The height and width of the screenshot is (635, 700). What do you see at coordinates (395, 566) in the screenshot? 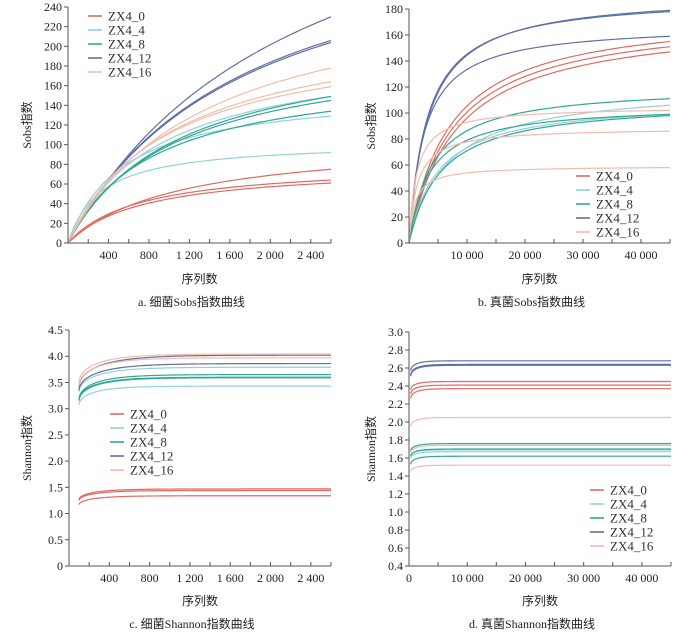
I see `y-tick-label: 0.4` at bounding box center [395, 566].